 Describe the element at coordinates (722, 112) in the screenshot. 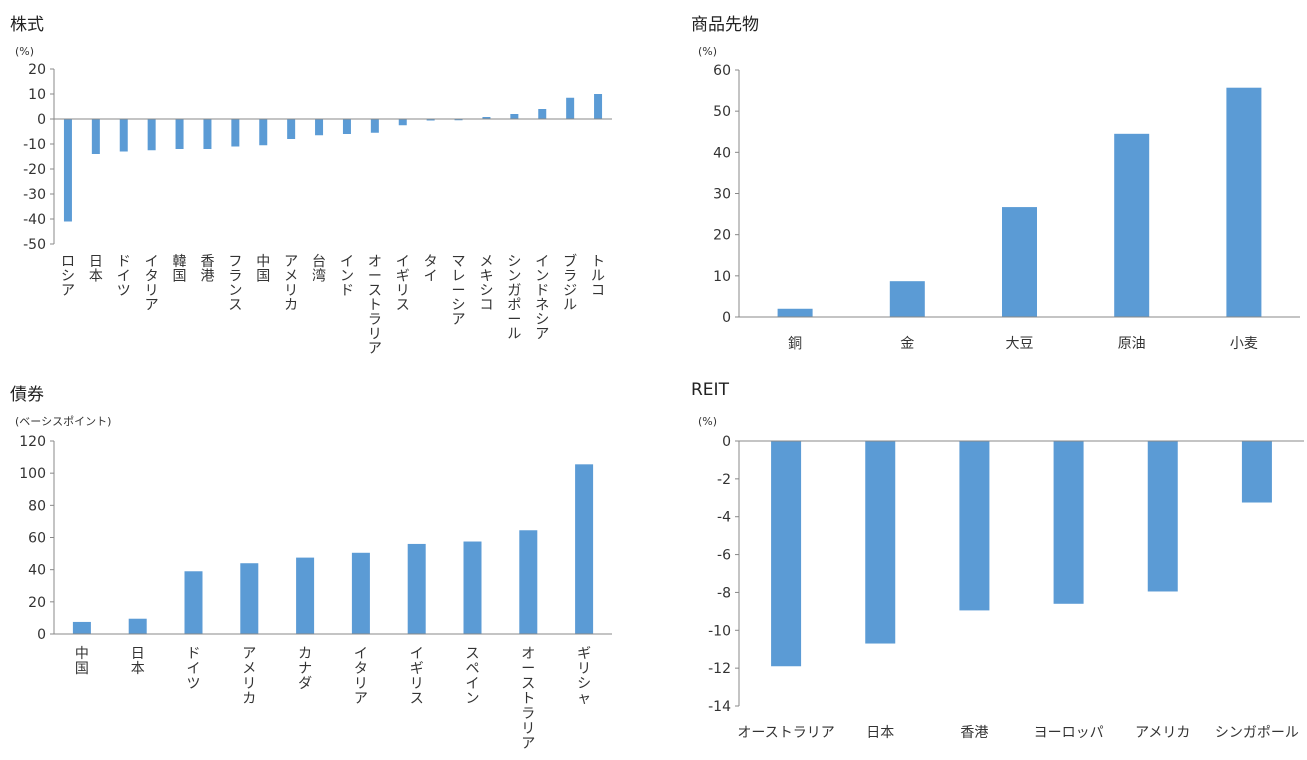

I see `commodities-y-tick-label: 50` at that location.